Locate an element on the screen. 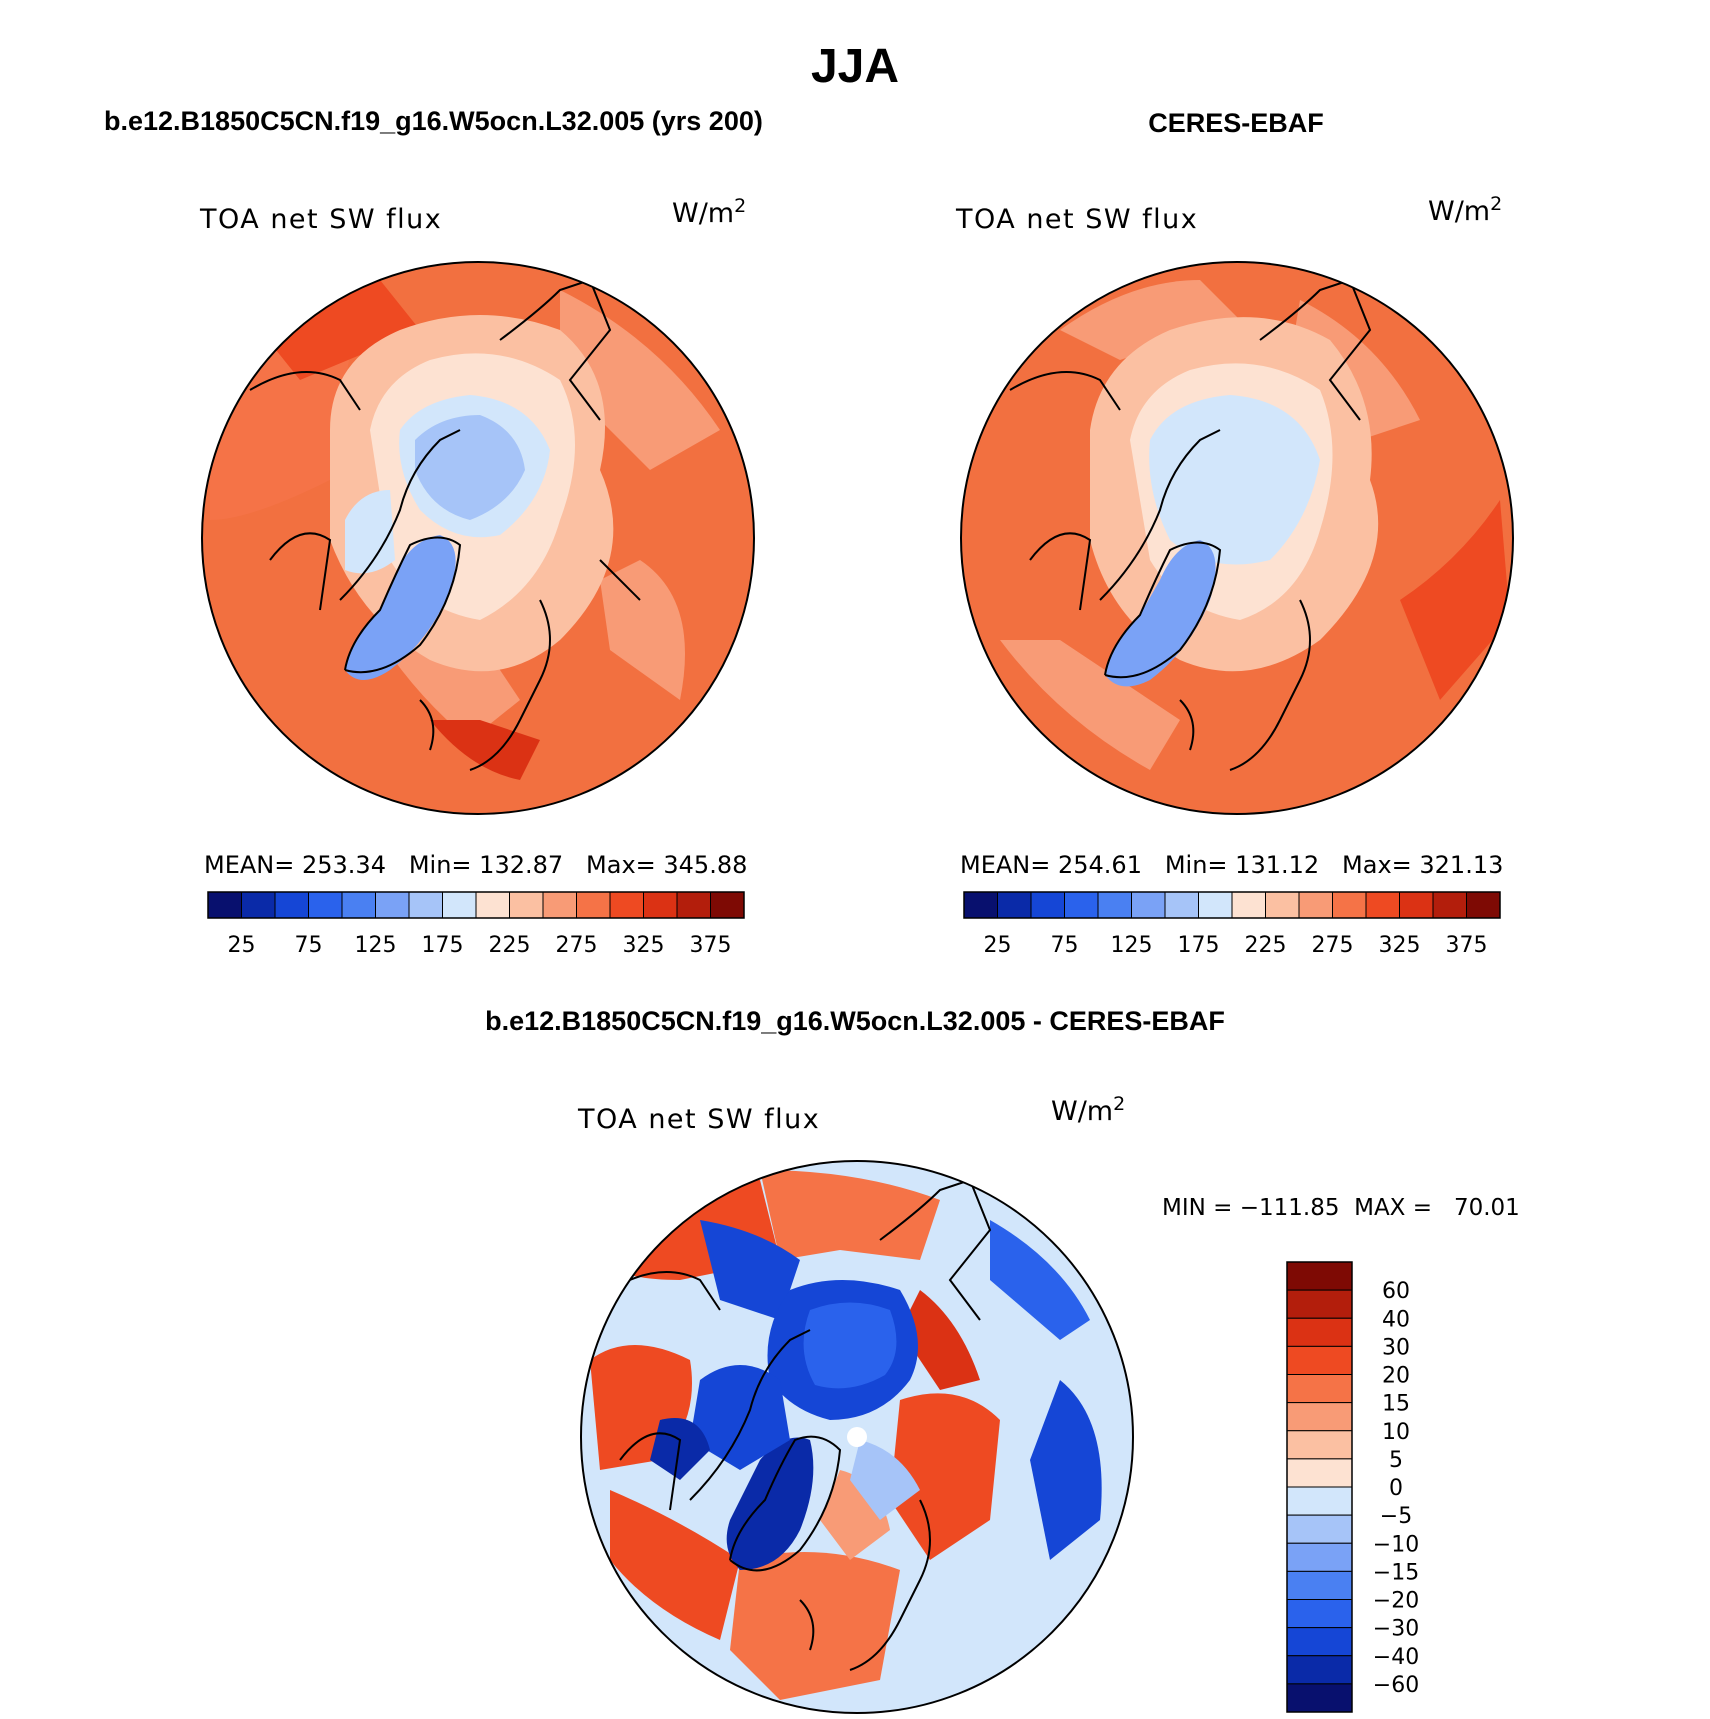  obs-colorbar-tick-label: 375 is located at coordinates (1467, 945).